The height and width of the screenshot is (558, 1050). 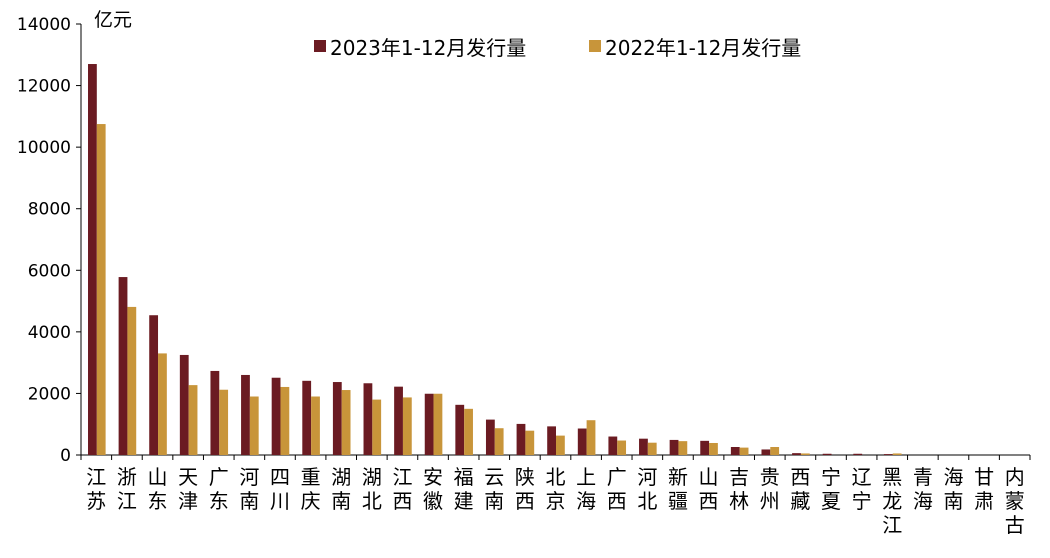 What do you see at coordinates (49, 240) in the screenshot?
I see `y-axis: 0 2000 4000 6000 8000 10000 12000 14000` at bounding box center [49, 240].